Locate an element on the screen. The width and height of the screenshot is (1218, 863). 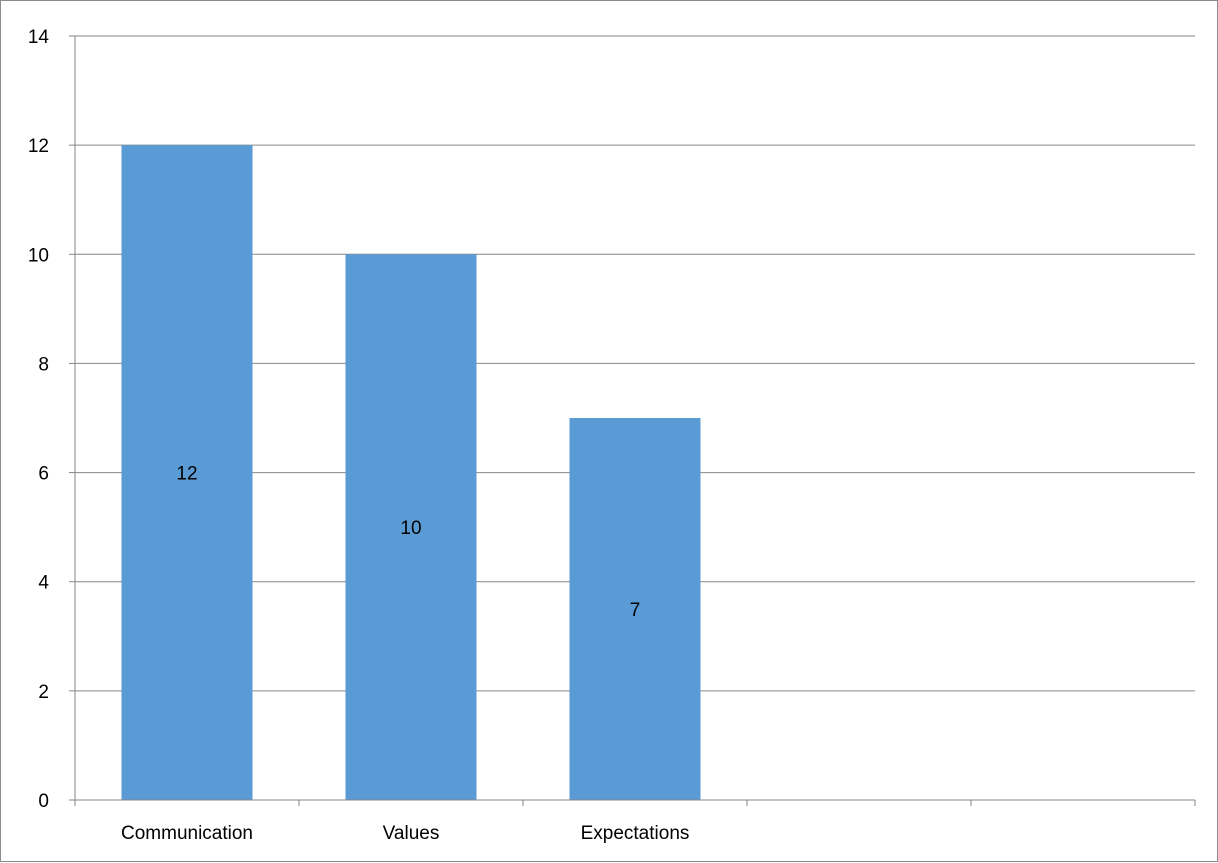
y-tick-label-12: 12 is located at coordinates (38, 146).